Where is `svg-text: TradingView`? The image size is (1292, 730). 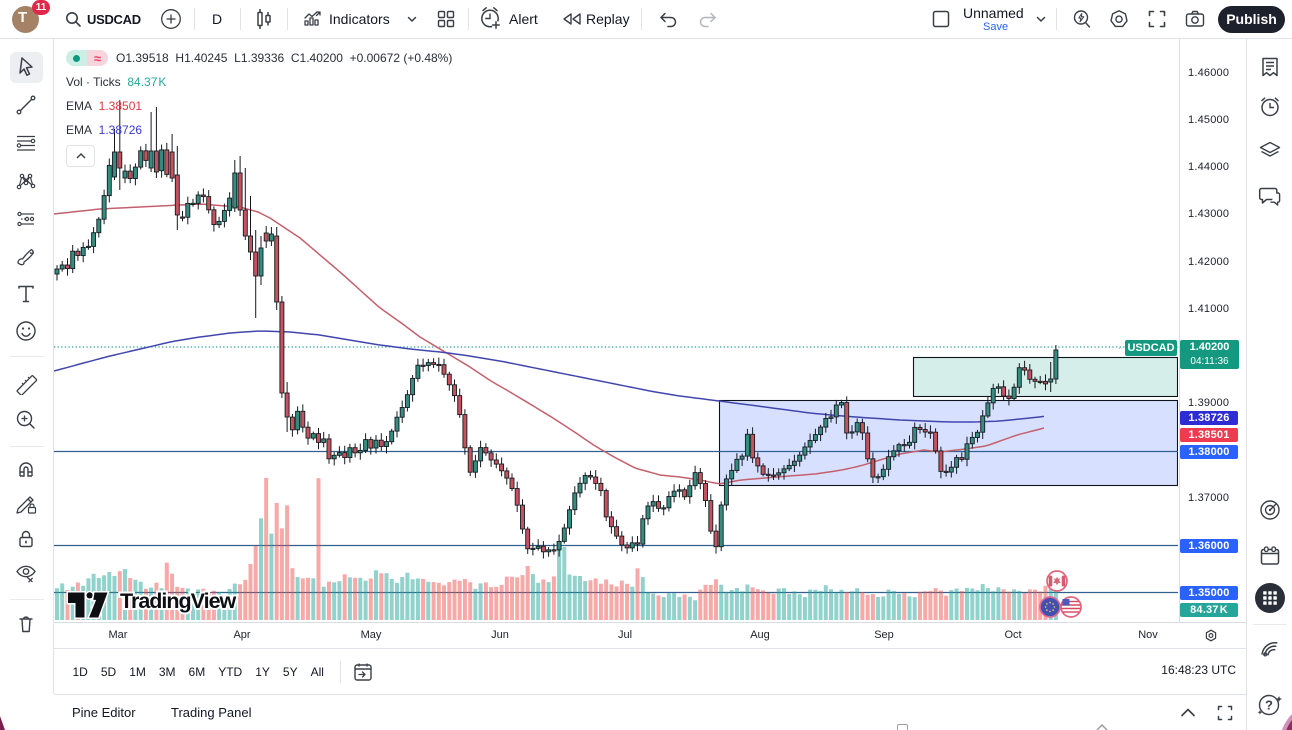
svg-text: TradingView is located at coordinates (178, 601).